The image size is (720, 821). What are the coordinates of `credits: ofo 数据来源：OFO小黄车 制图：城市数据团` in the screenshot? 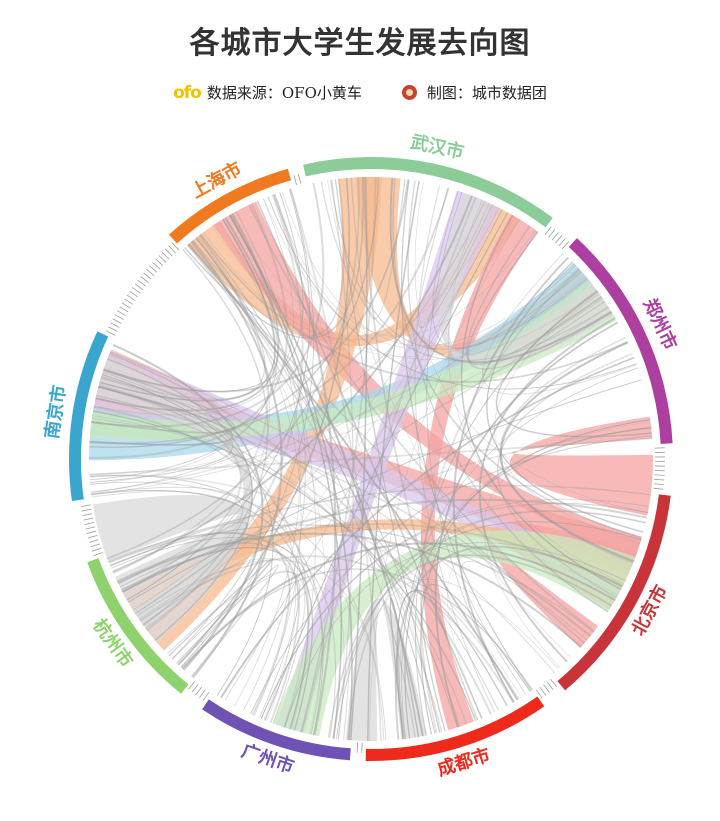 It's located at (360, 92).